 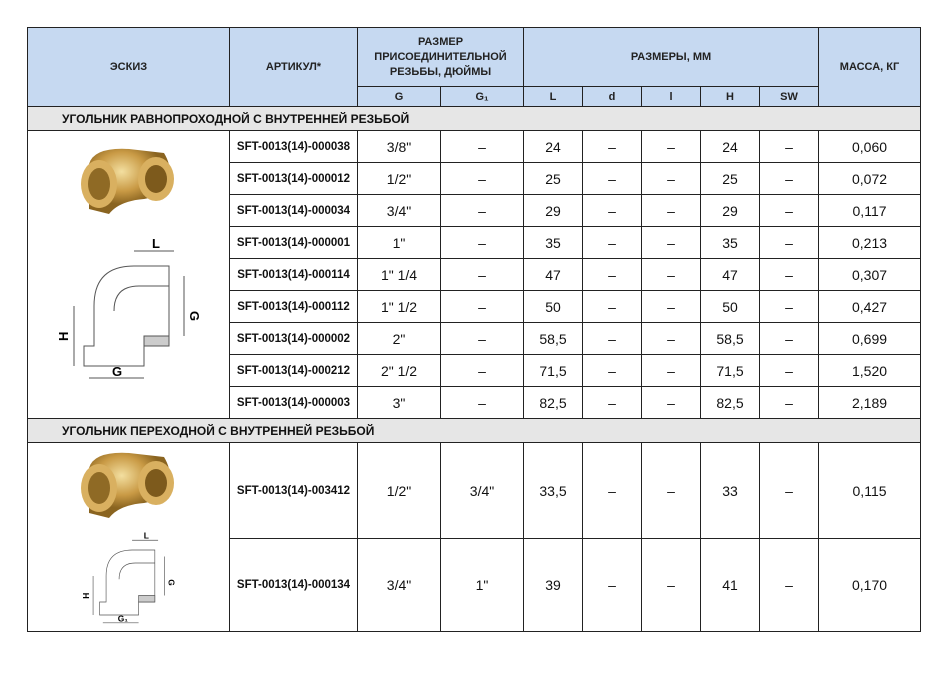 I want to click on mass-cell: 0,060, so click(x=870, y=146).